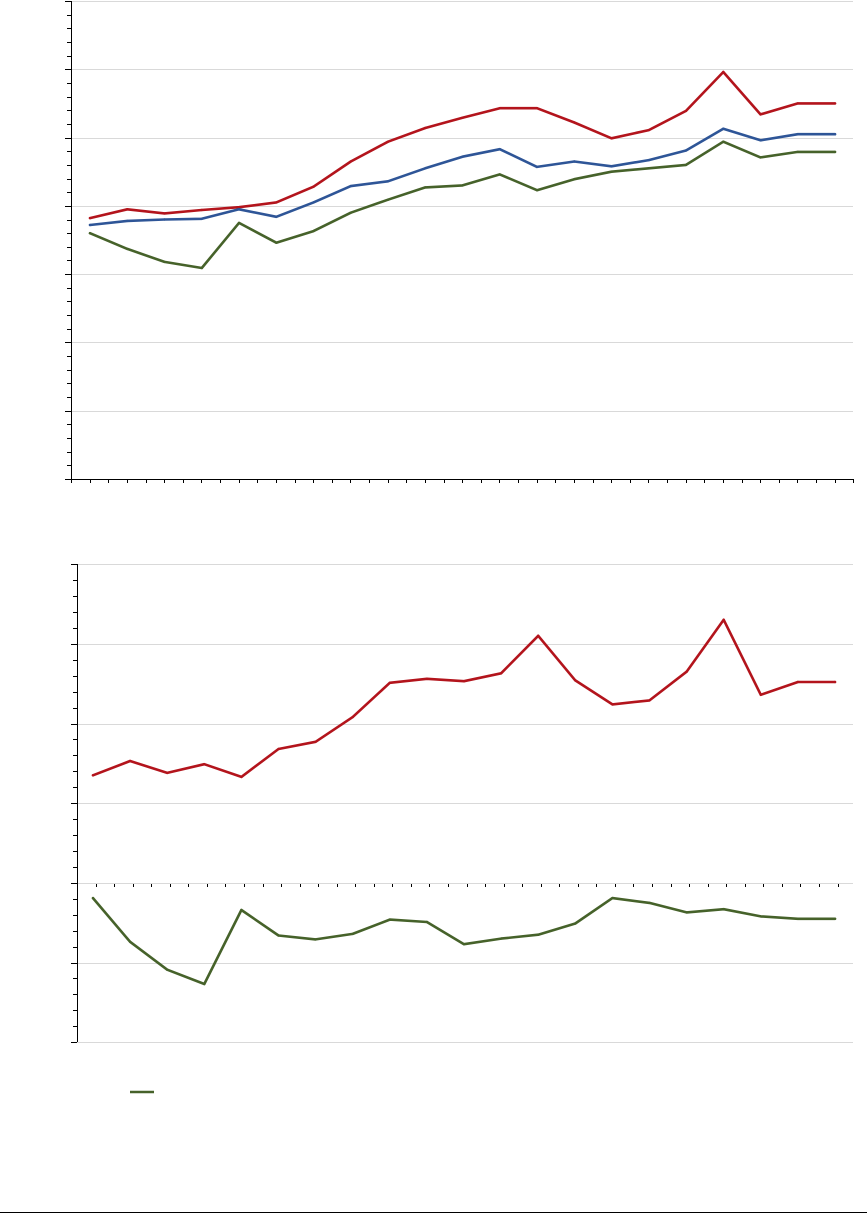 Image resolution: width=867 pixels, height=1214 pixels. I want to click on lower-panel-group, so click(462, 963).